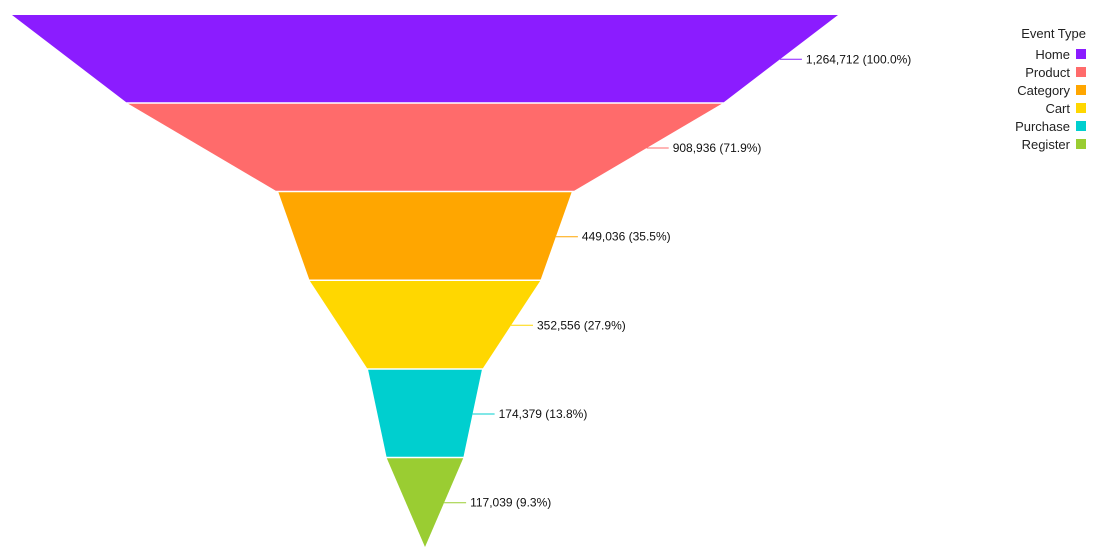 The height and width of the screenshot is (559, 1100). Describe the element at coordinates (626, 237) in the screenshot. I see `data-label-category: 449,036 (35.5%)` at that location.